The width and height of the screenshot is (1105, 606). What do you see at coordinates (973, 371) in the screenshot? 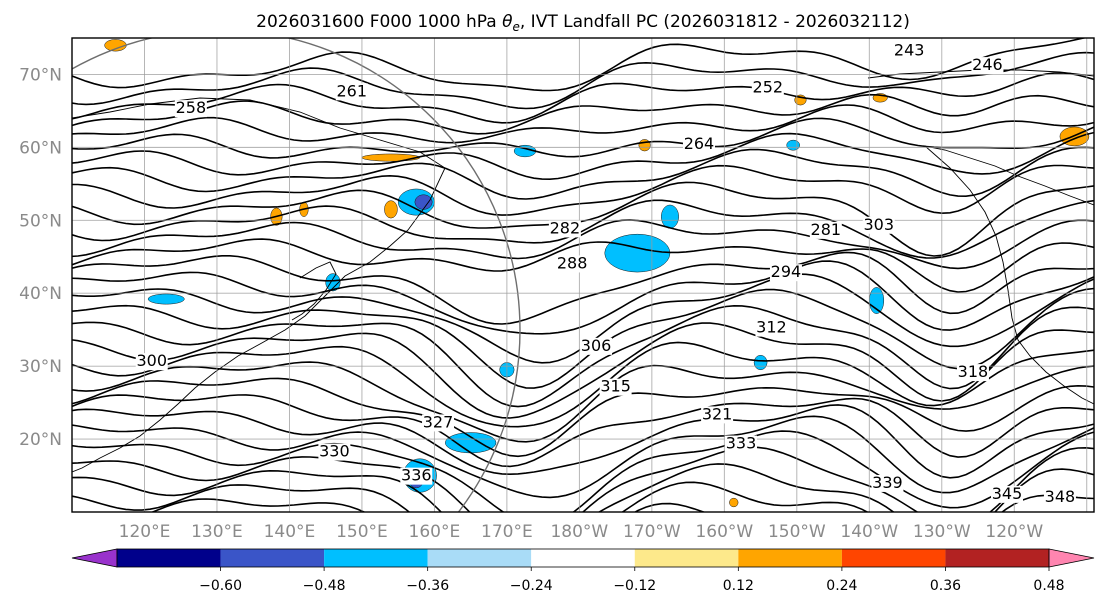
I see `contour-label: 318` at bounding box center [973, 371].